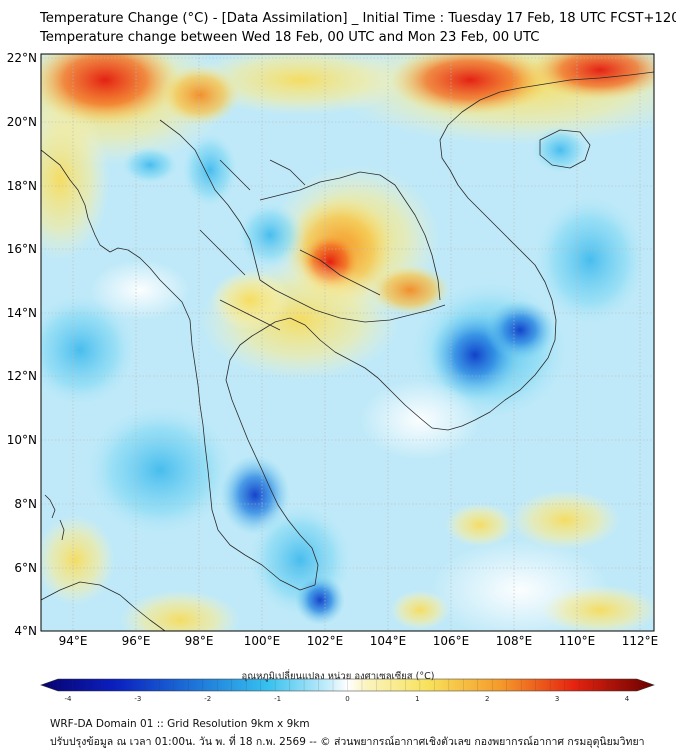 Image resolution: width=676 pixels, height=756 pixels. What do you see at coordinates (417, 699) in the screenshot?
I see `colorbar-tick-label: 1` at bounding box center [417, 699].